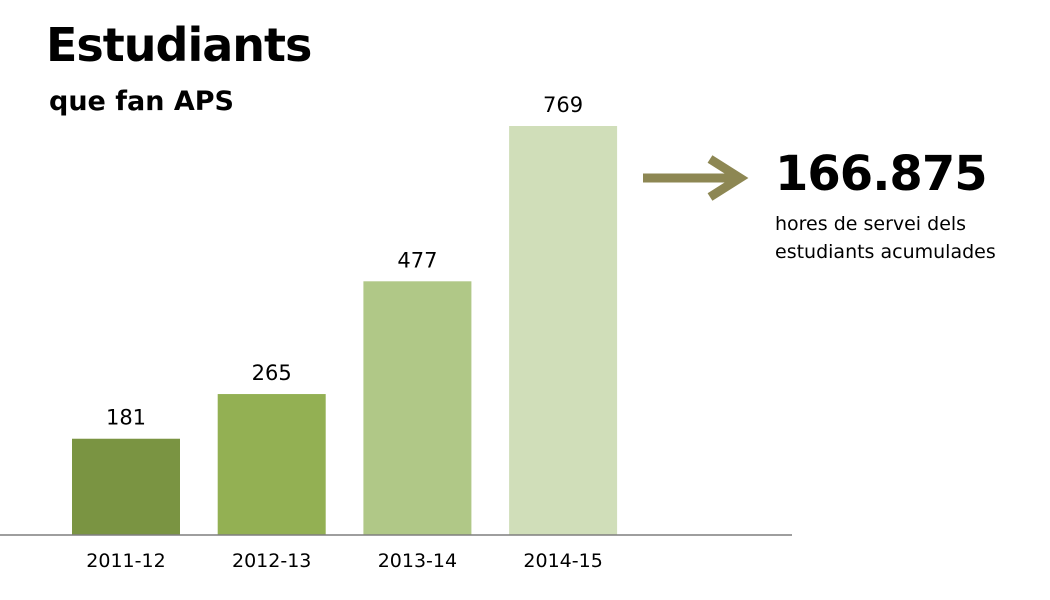 This screenshot has width=1050, height=600. I want to click on category-labels-group: 2011-12 2012-13 2013-14 2014-15, so click(344, 561).